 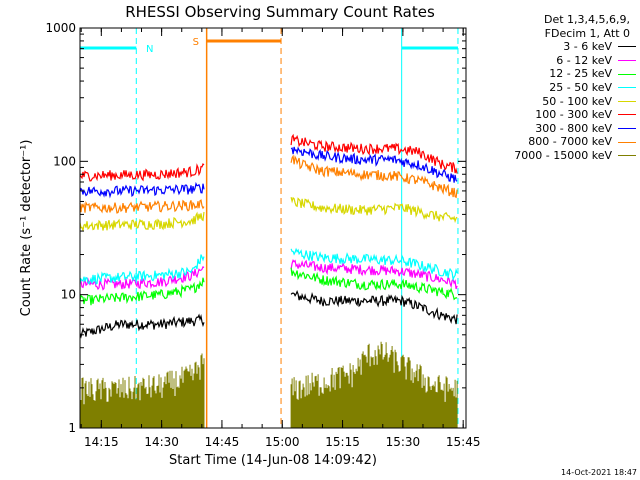 I want to click on y-tick-label: 100, so click(x=64, y=161).